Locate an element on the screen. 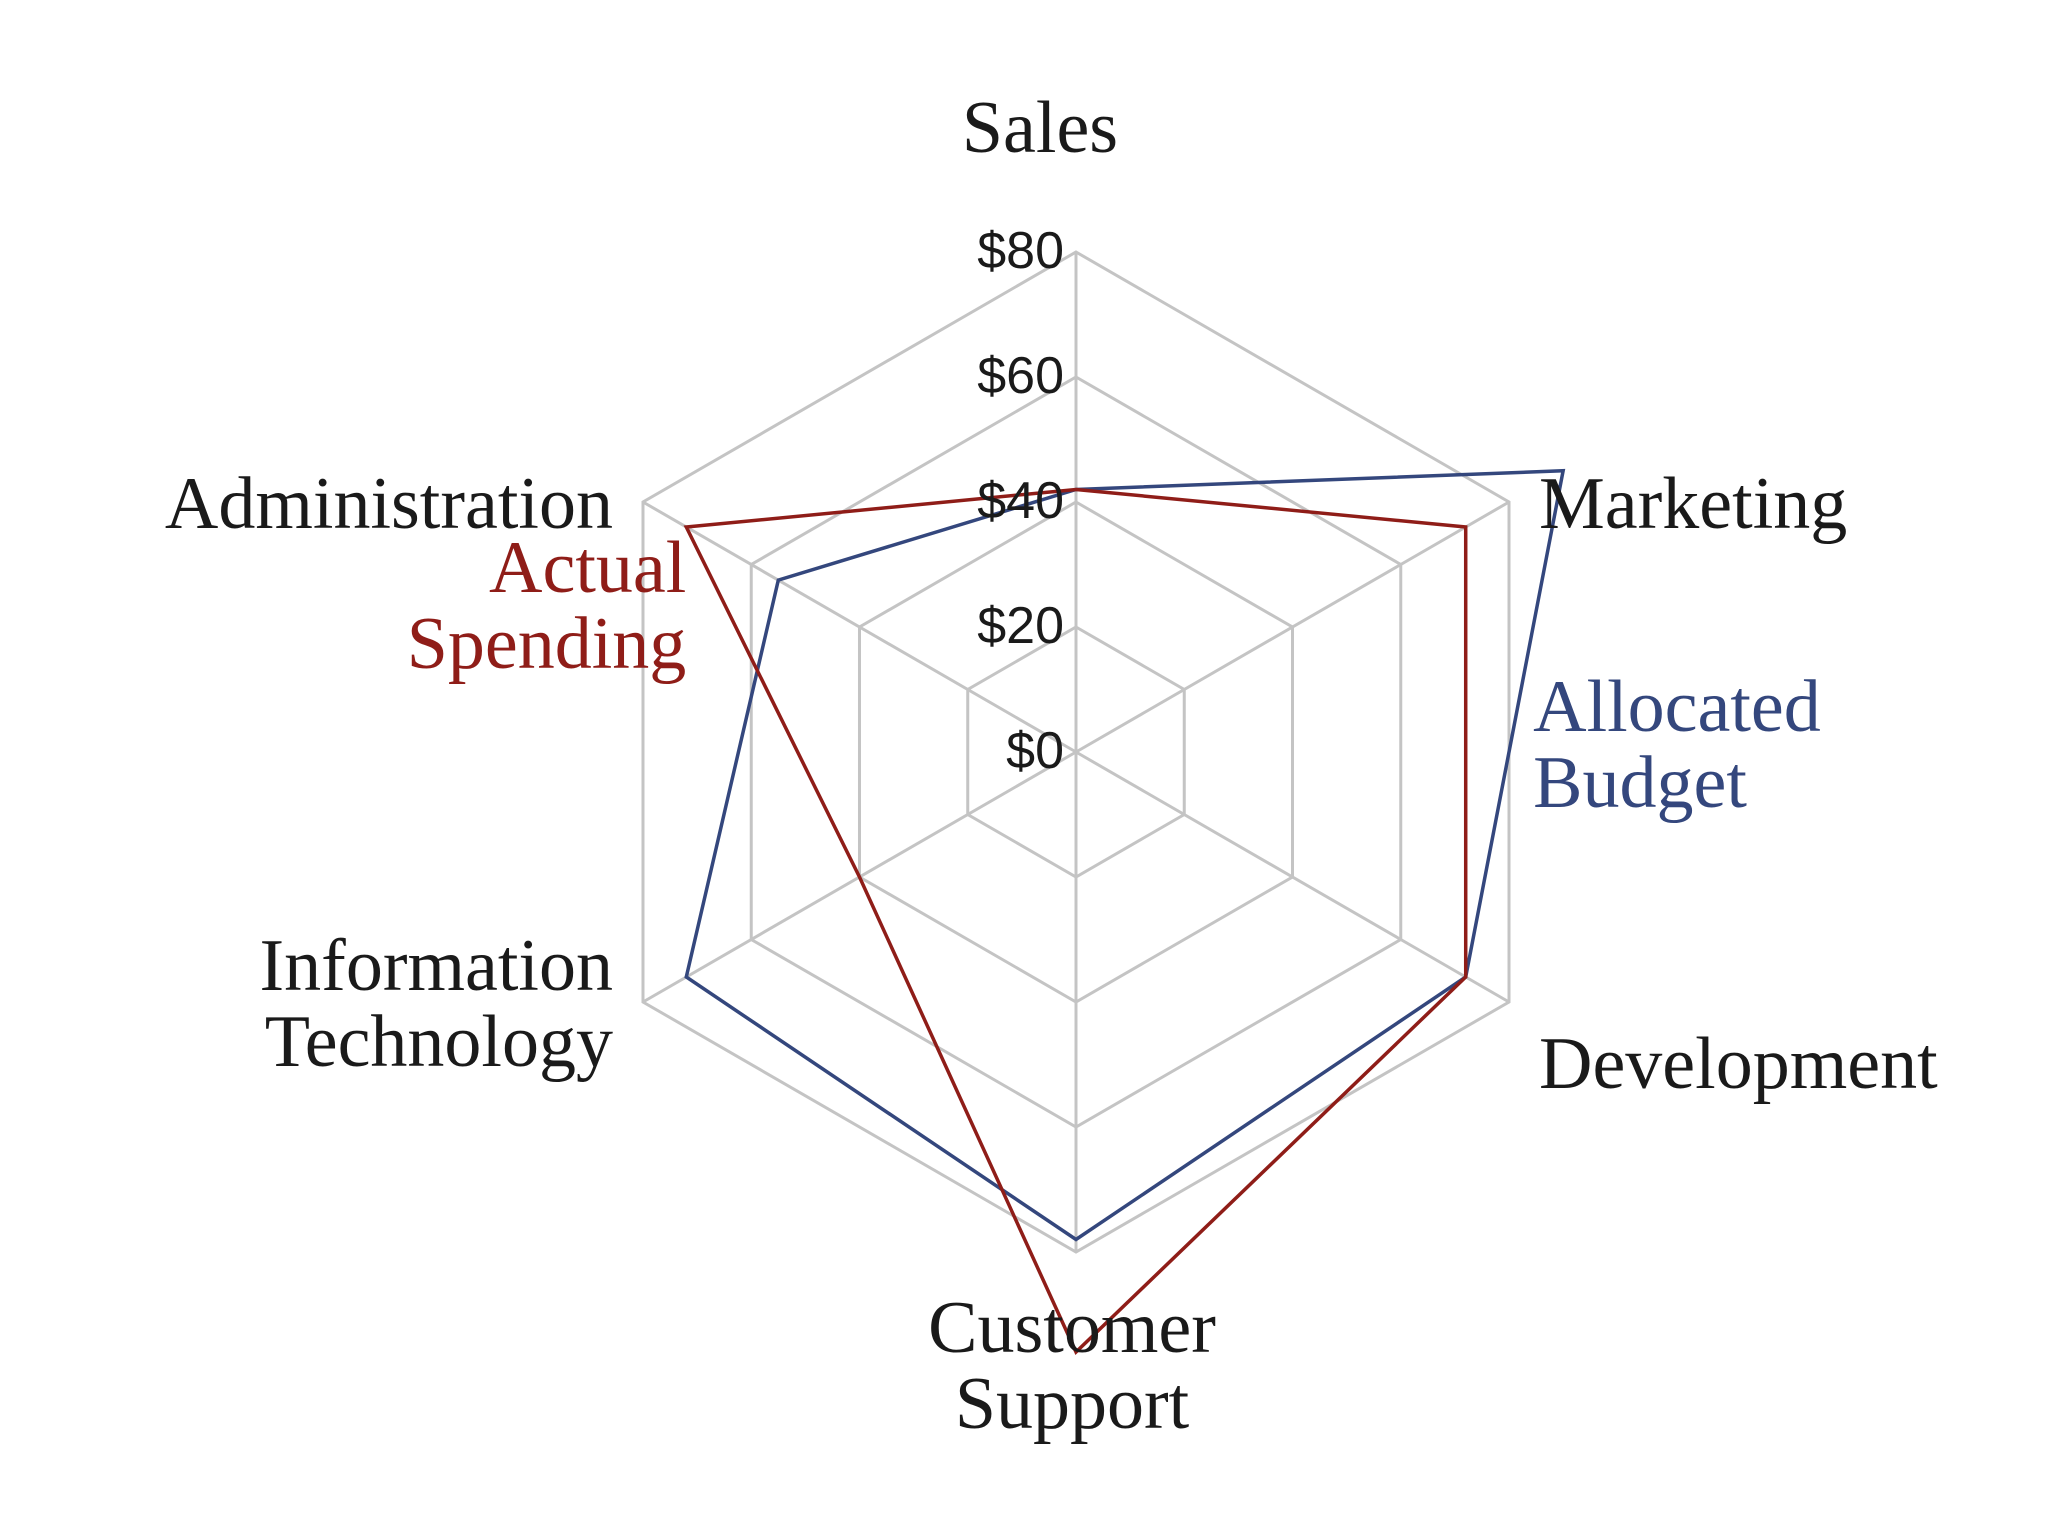 Image resolution: width=2048 pixels, height=1536 pixels. tick-label: $80 is located at coordinates (1020, 251).